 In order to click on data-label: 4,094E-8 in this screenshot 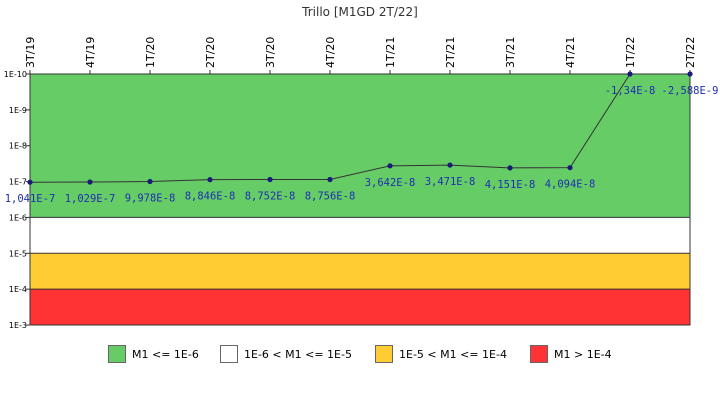, I will do `click(570, 185)`.